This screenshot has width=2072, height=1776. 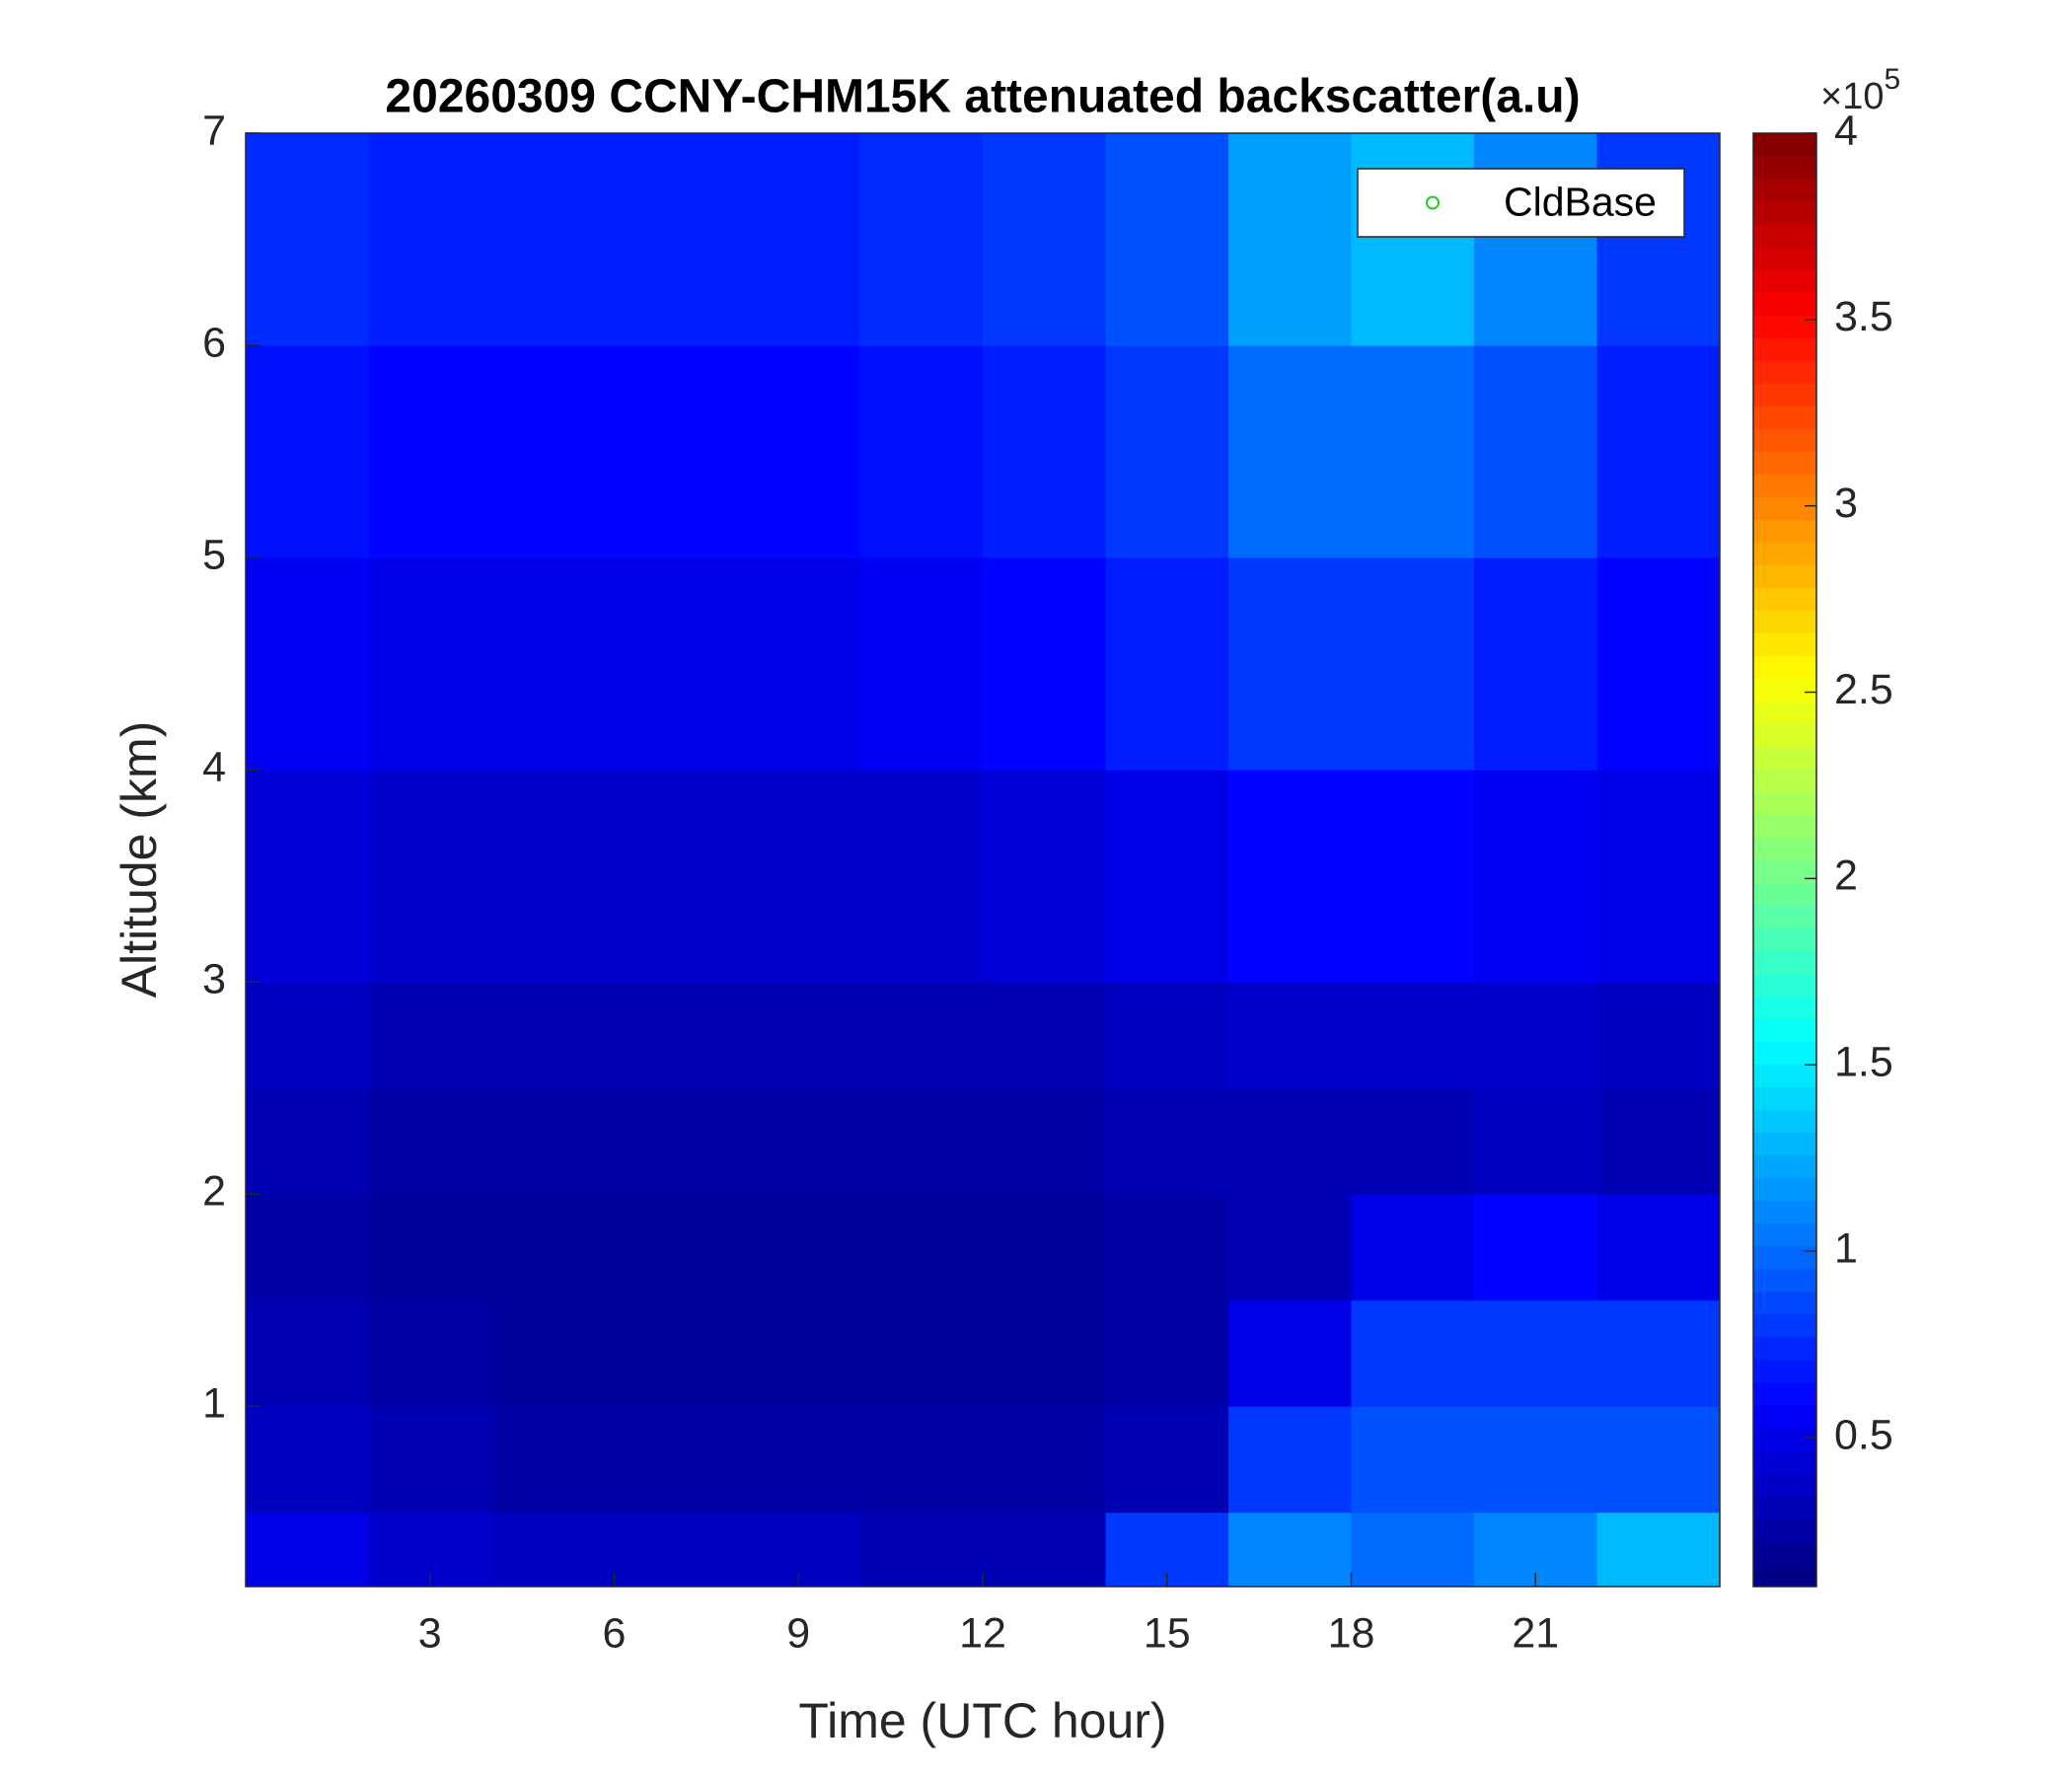 I want to click on x-tick-label: 9, so click(x=798, y=1633).